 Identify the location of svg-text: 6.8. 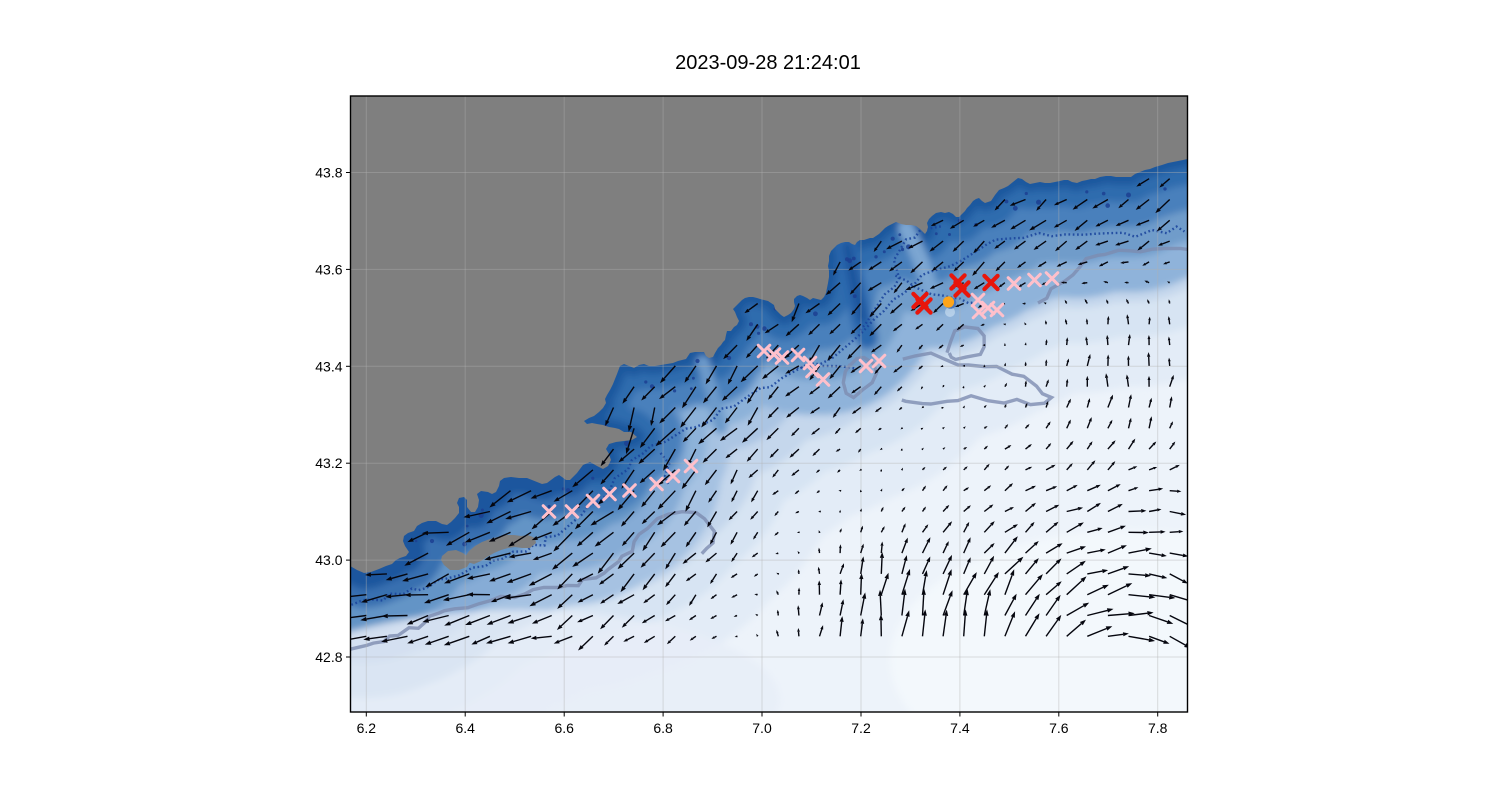
(663, 728).